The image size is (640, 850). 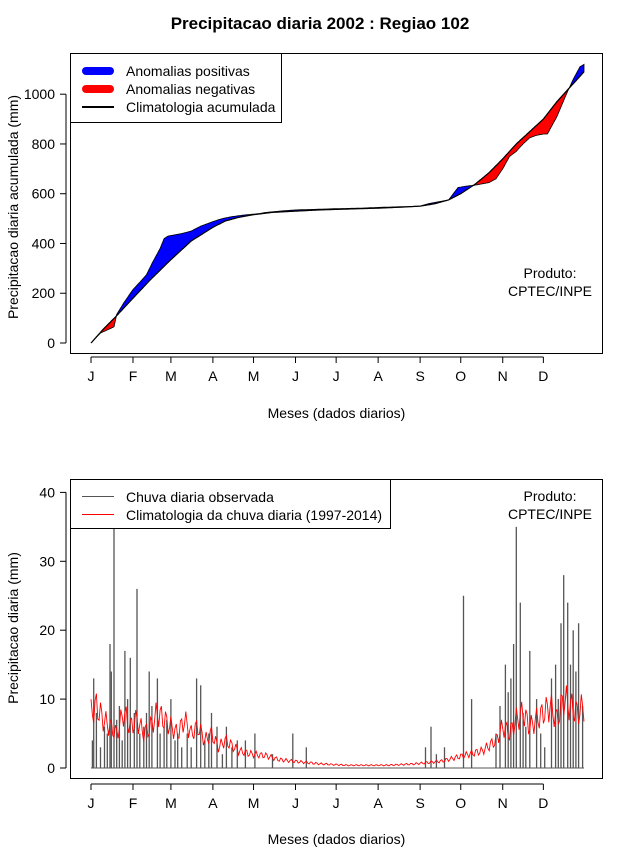 What do you see at coordinates (44, 144) in the screenshot?
I see `top-y-tick-label: 800` at bounding box center [44, 144].